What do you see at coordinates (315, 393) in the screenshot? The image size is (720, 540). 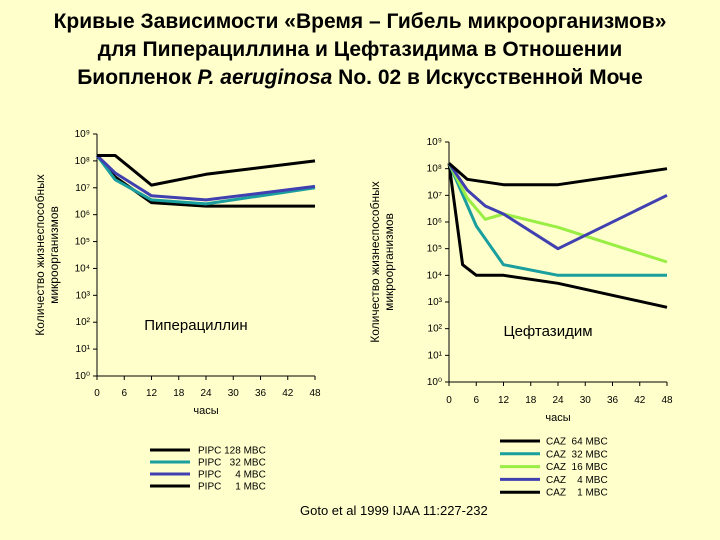 I see `chart1-x-tick-label: 48` at bounding box center [315, 393].